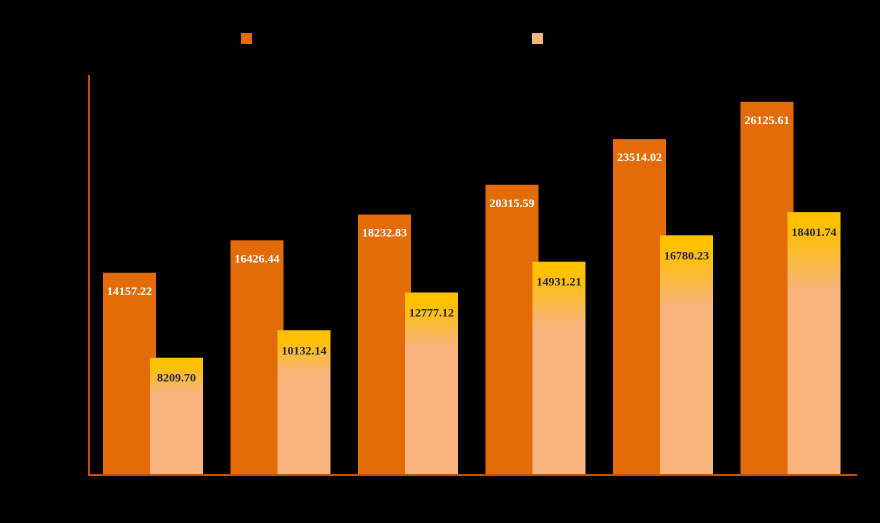 This screenshot has width=880, height=523. Describe the element at coordinates (246, 38) in the screenshot. I see `legend-marker-series1` at that location.